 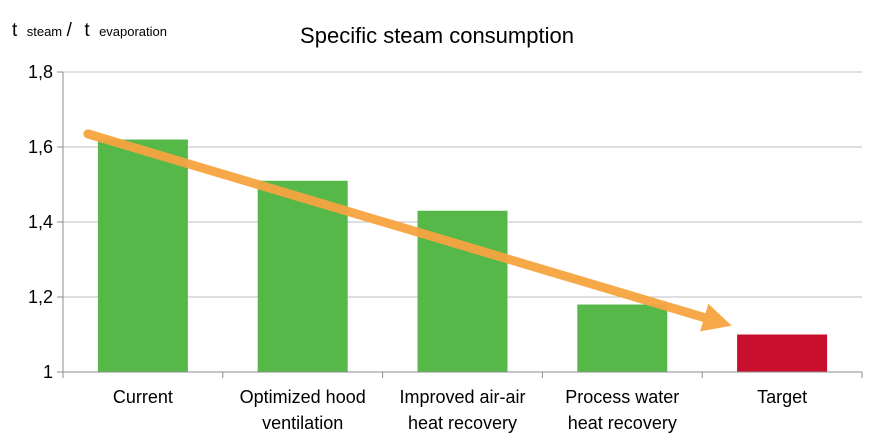 What do you see at coordinates (782, 397) in the screenshot?
I see `x-tick-label: Target` at bounding box center [782, 397].